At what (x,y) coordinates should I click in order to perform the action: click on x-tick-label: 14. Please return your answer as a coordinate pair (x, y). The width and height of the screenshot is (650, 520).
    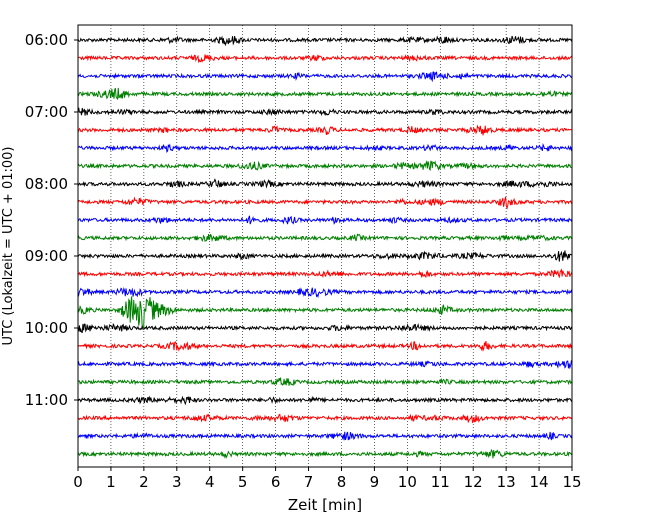
    Looking at the image, I should click on (539, 482).